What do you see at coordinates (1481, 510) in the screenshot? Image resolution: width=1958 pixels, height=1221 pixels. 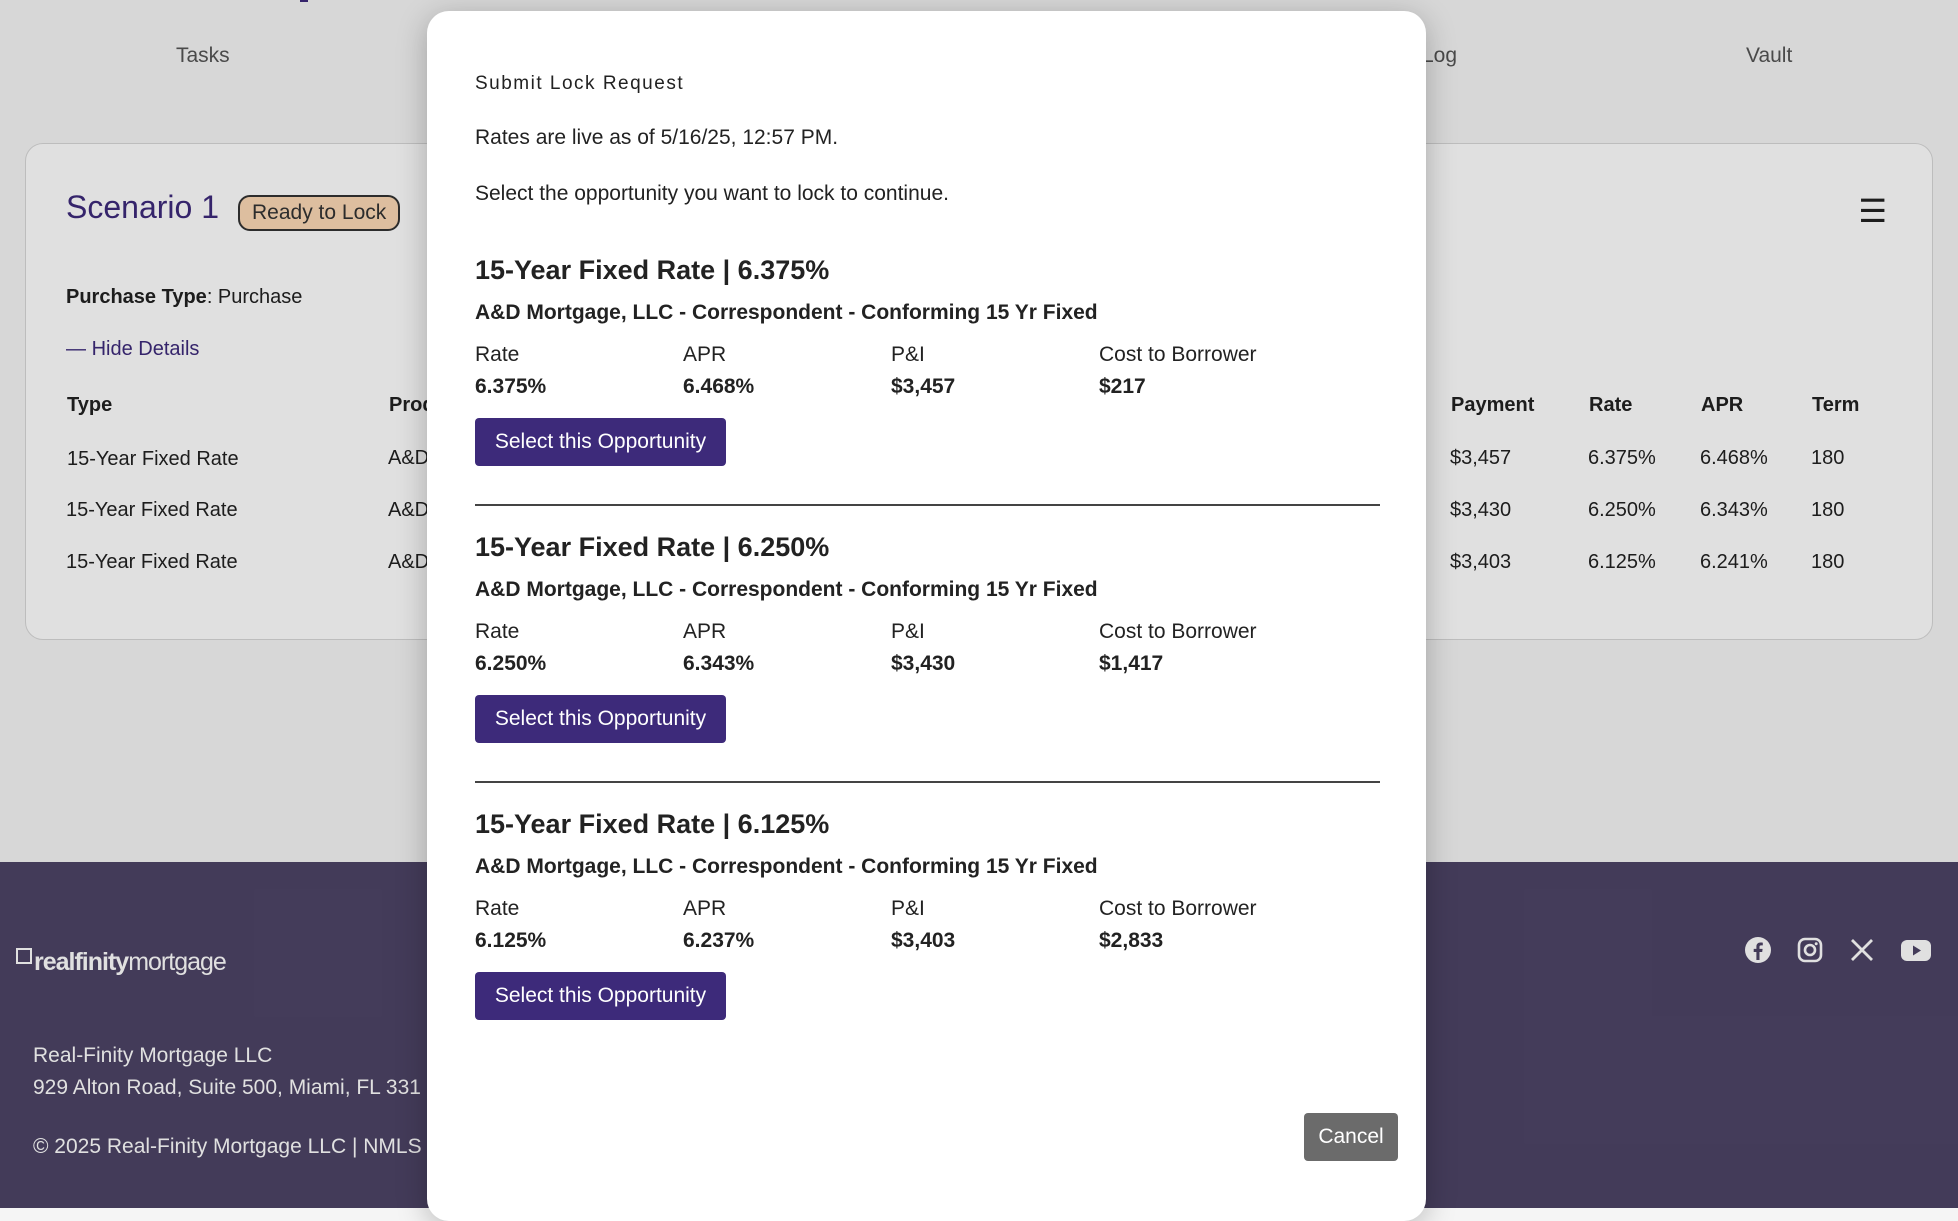 I see `row-2-payment: $3,430` at bounding box center [1481, 510].